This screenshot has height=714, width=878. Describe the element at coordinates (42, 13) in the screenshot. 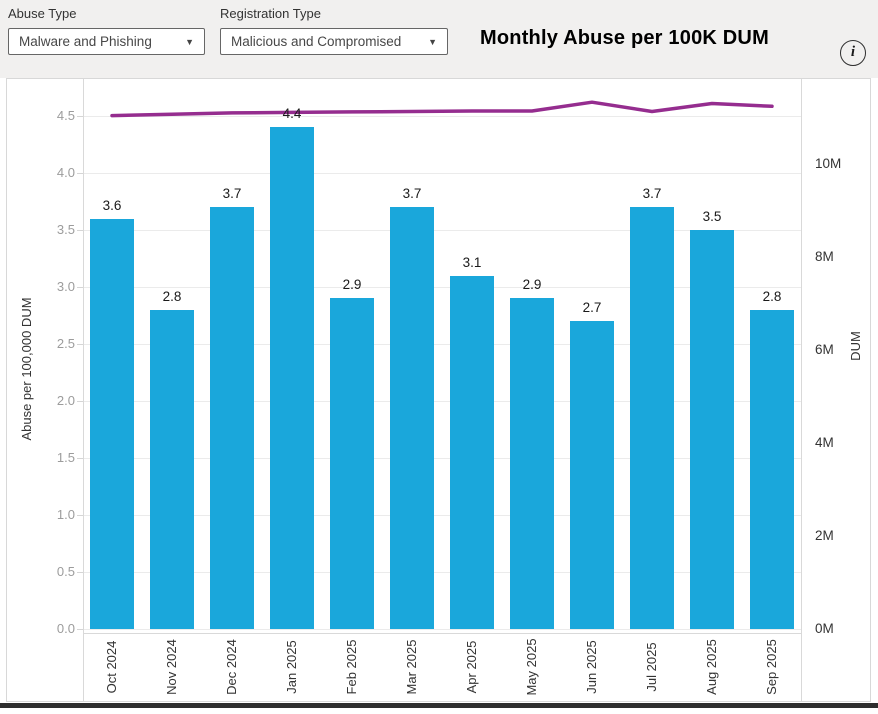

I see `abuse-type-label: Abuse Type` at that location.